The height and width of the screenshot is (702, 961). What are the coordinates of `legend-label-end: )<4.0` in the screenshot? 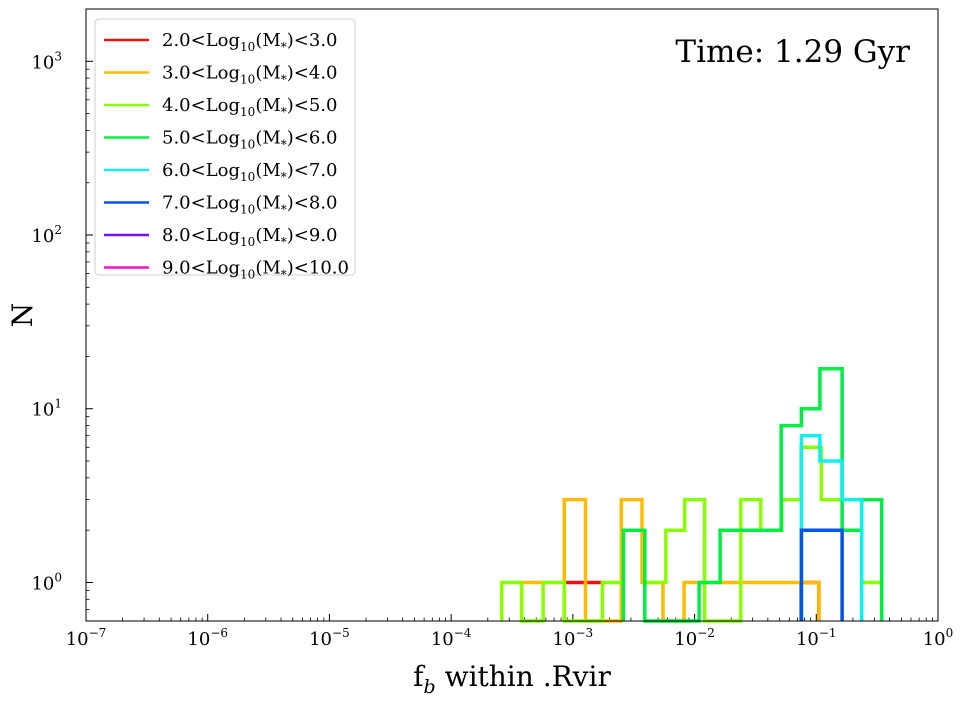 It's located at (312, 73).